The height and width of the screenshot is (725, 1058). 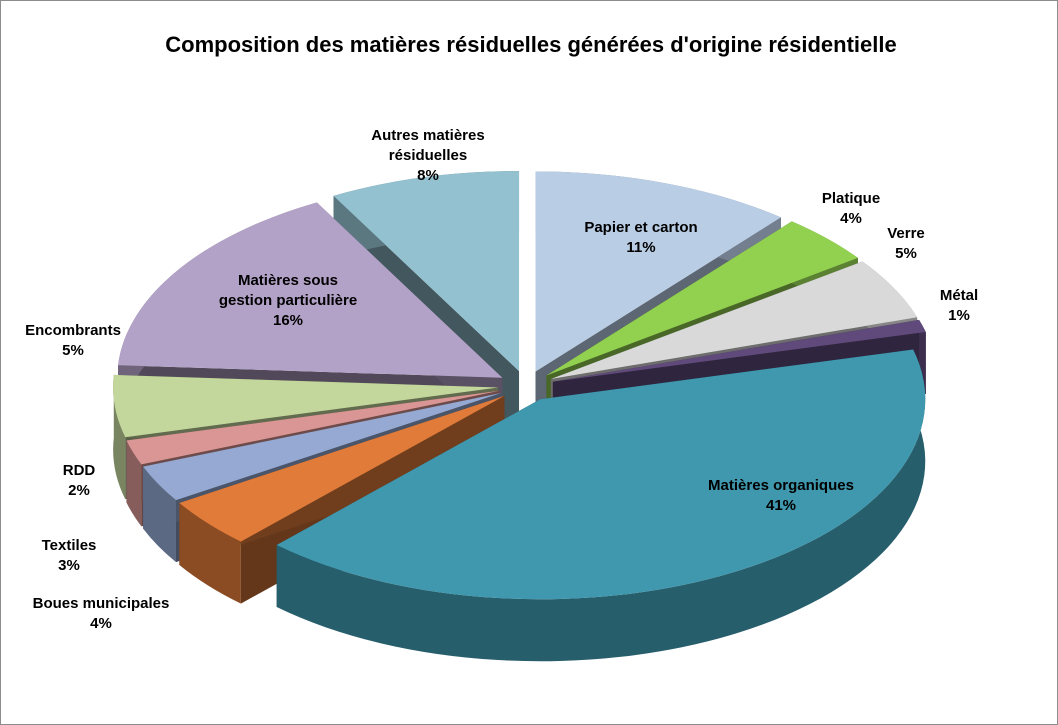 What do you see at coordinates (641, 247) in the screenshot?
I see `value-label: 11%` at bounding box center [641, 247].